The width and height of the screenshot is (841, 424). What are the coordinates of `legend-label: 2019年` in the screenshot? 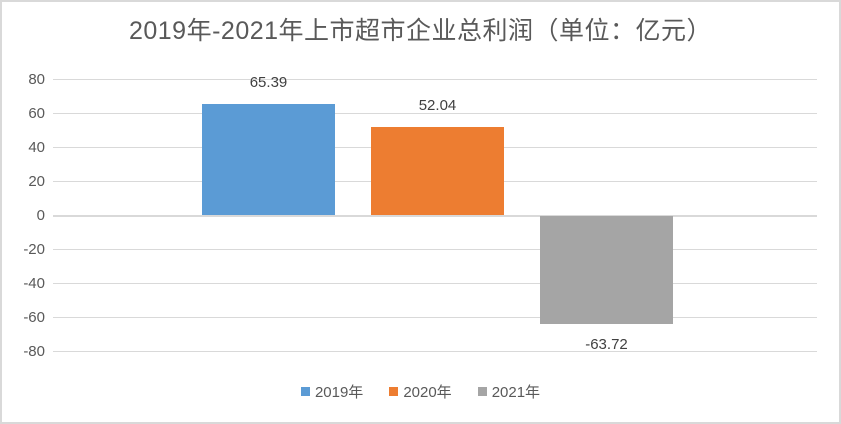 It's located at (339, 392).